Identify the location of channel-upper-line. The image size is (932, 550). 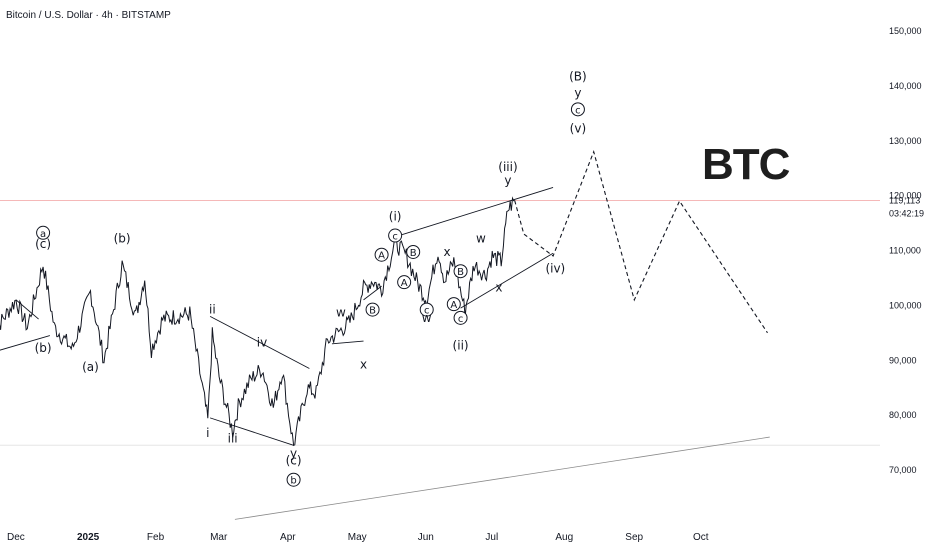
(474, 212).